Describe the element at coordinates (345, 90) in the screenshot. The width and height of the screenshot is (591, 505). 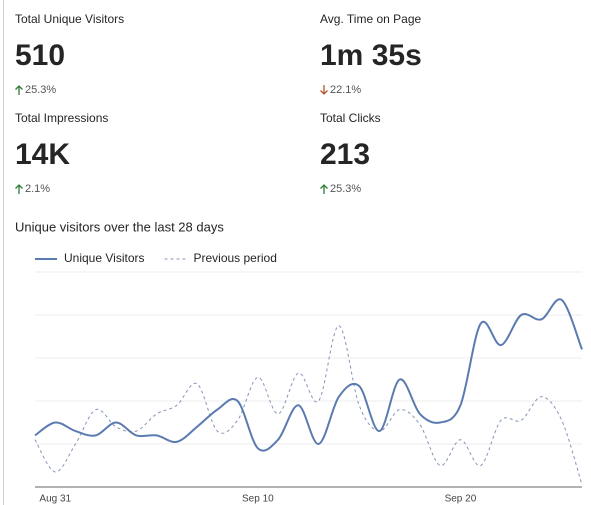
I see `kpi-change: 22.1%` at that location.